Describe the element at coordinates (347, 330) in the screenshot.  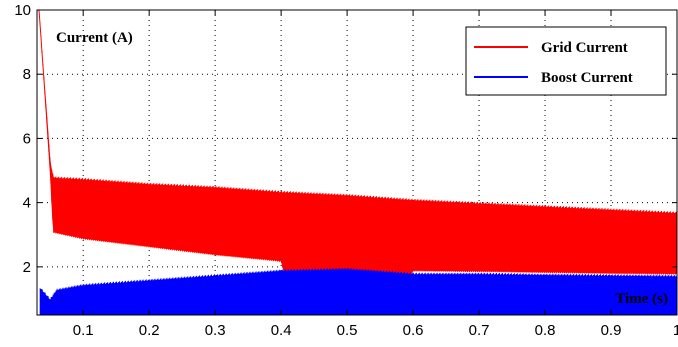
I see `x-tick-label: 0.5` at that location.